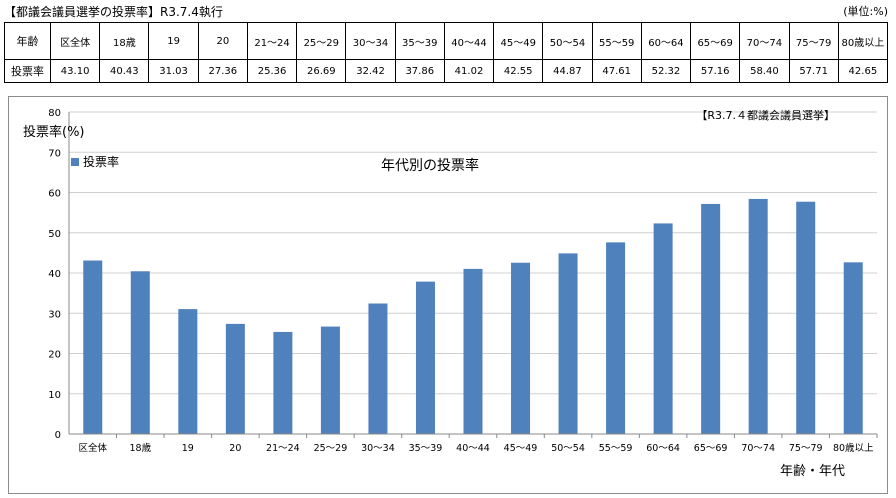 The image size is (896, 498). I want to click on table-value-cell: 25.36, so click(272, 71).